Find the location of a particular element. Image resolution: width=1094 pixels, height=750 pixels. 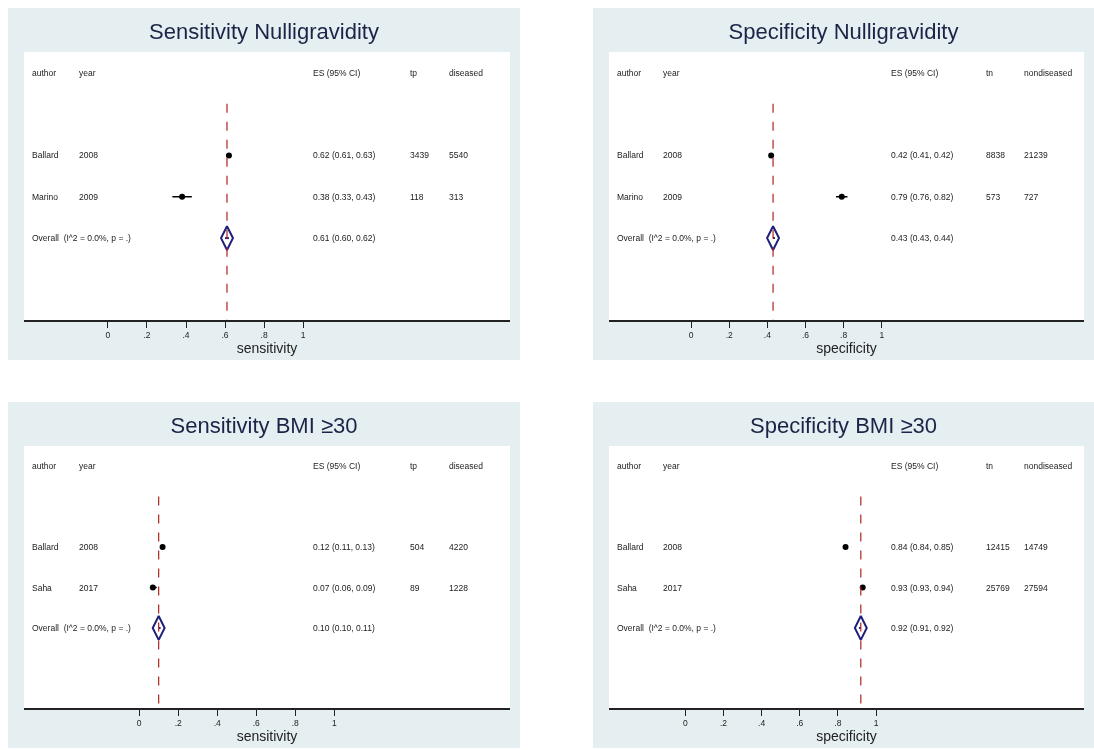

annotation: 0.84 (0.84, 0.85) is located at coordinates (922, 547).